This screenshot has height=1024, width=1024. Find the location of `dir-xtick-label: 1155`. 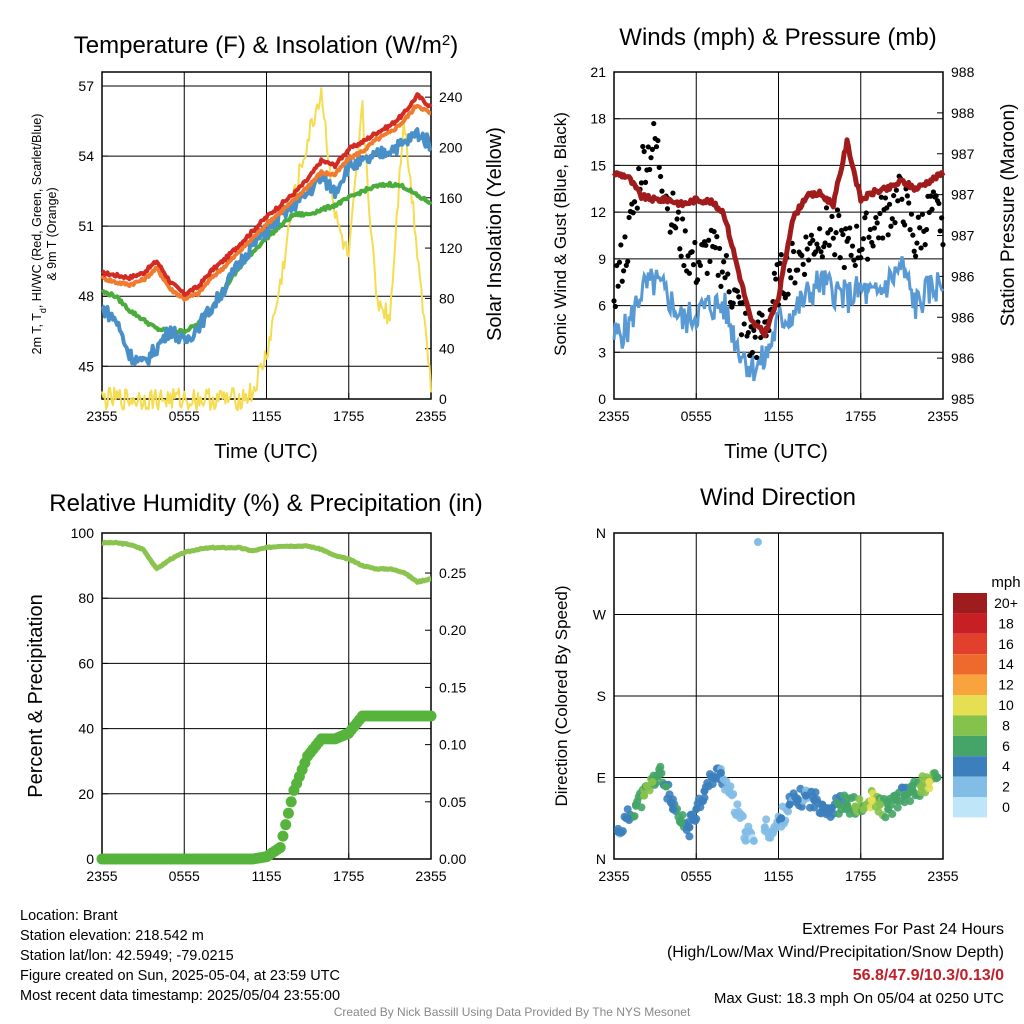

dir-xtick-label: 1155 is located at coordinates (778, 876).